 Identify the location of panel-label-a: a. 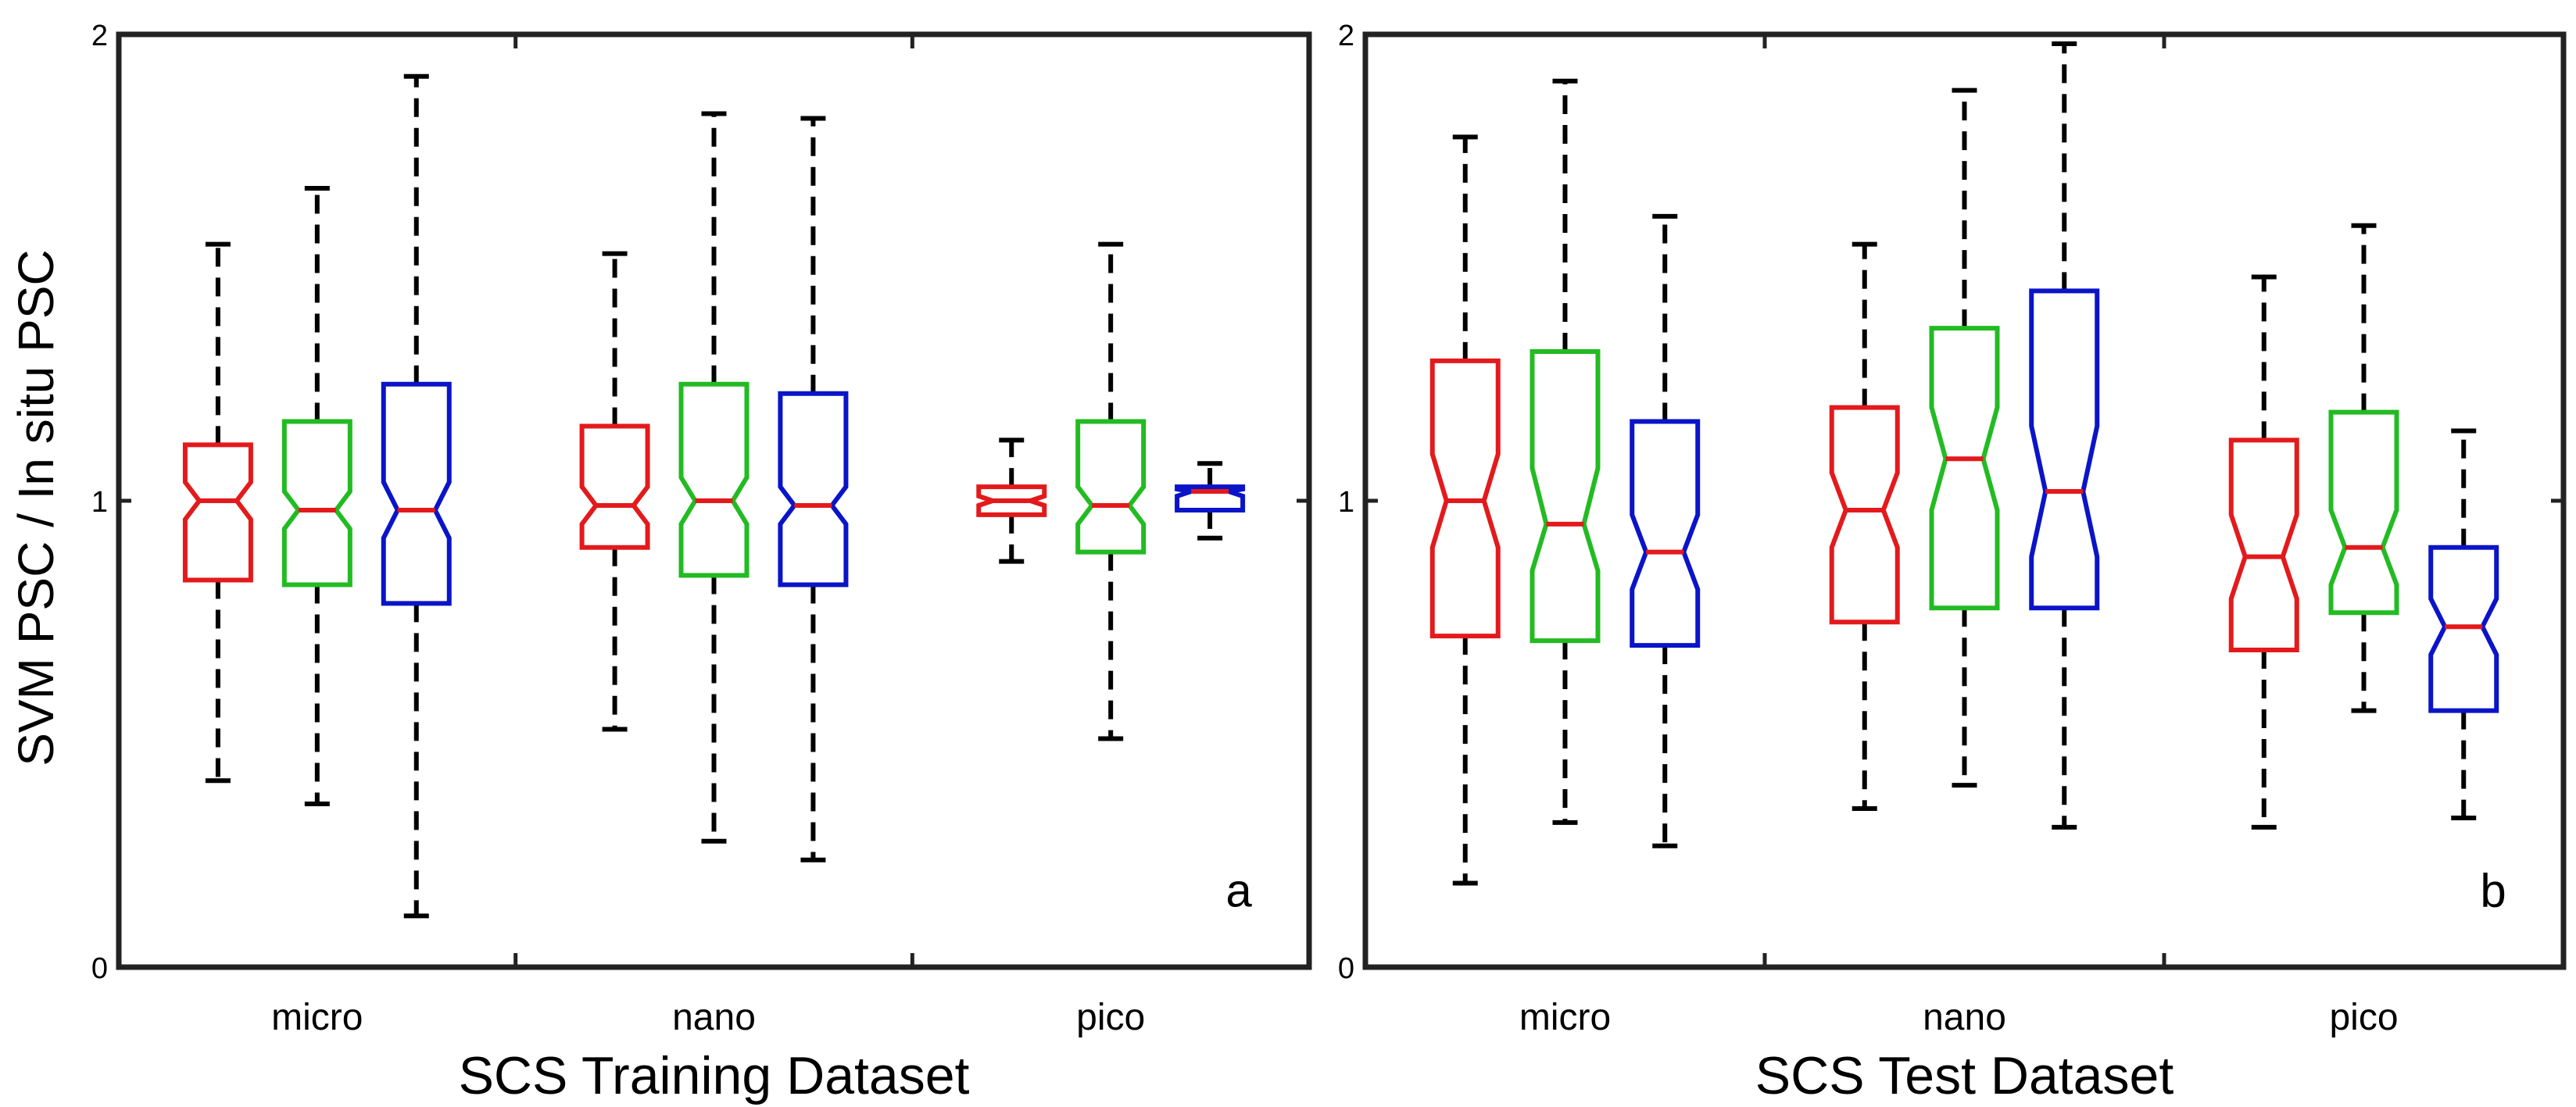
(1238, 890).